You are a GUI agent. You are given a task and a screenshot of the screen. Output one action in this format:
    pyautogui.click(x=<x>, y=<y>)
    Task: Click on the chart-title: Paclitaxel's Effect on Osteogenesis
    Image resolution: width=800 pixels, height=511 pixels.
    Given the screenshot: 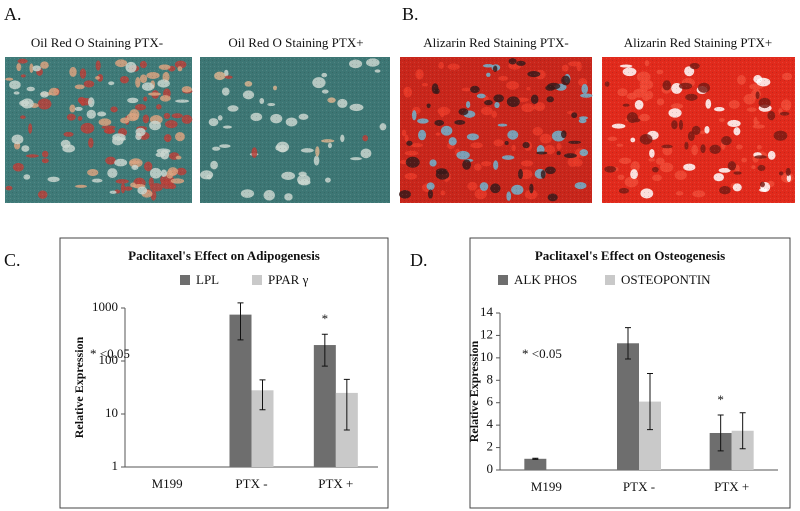 What is the action you would take?
    pyautogui.click(x=630, y=255)
    